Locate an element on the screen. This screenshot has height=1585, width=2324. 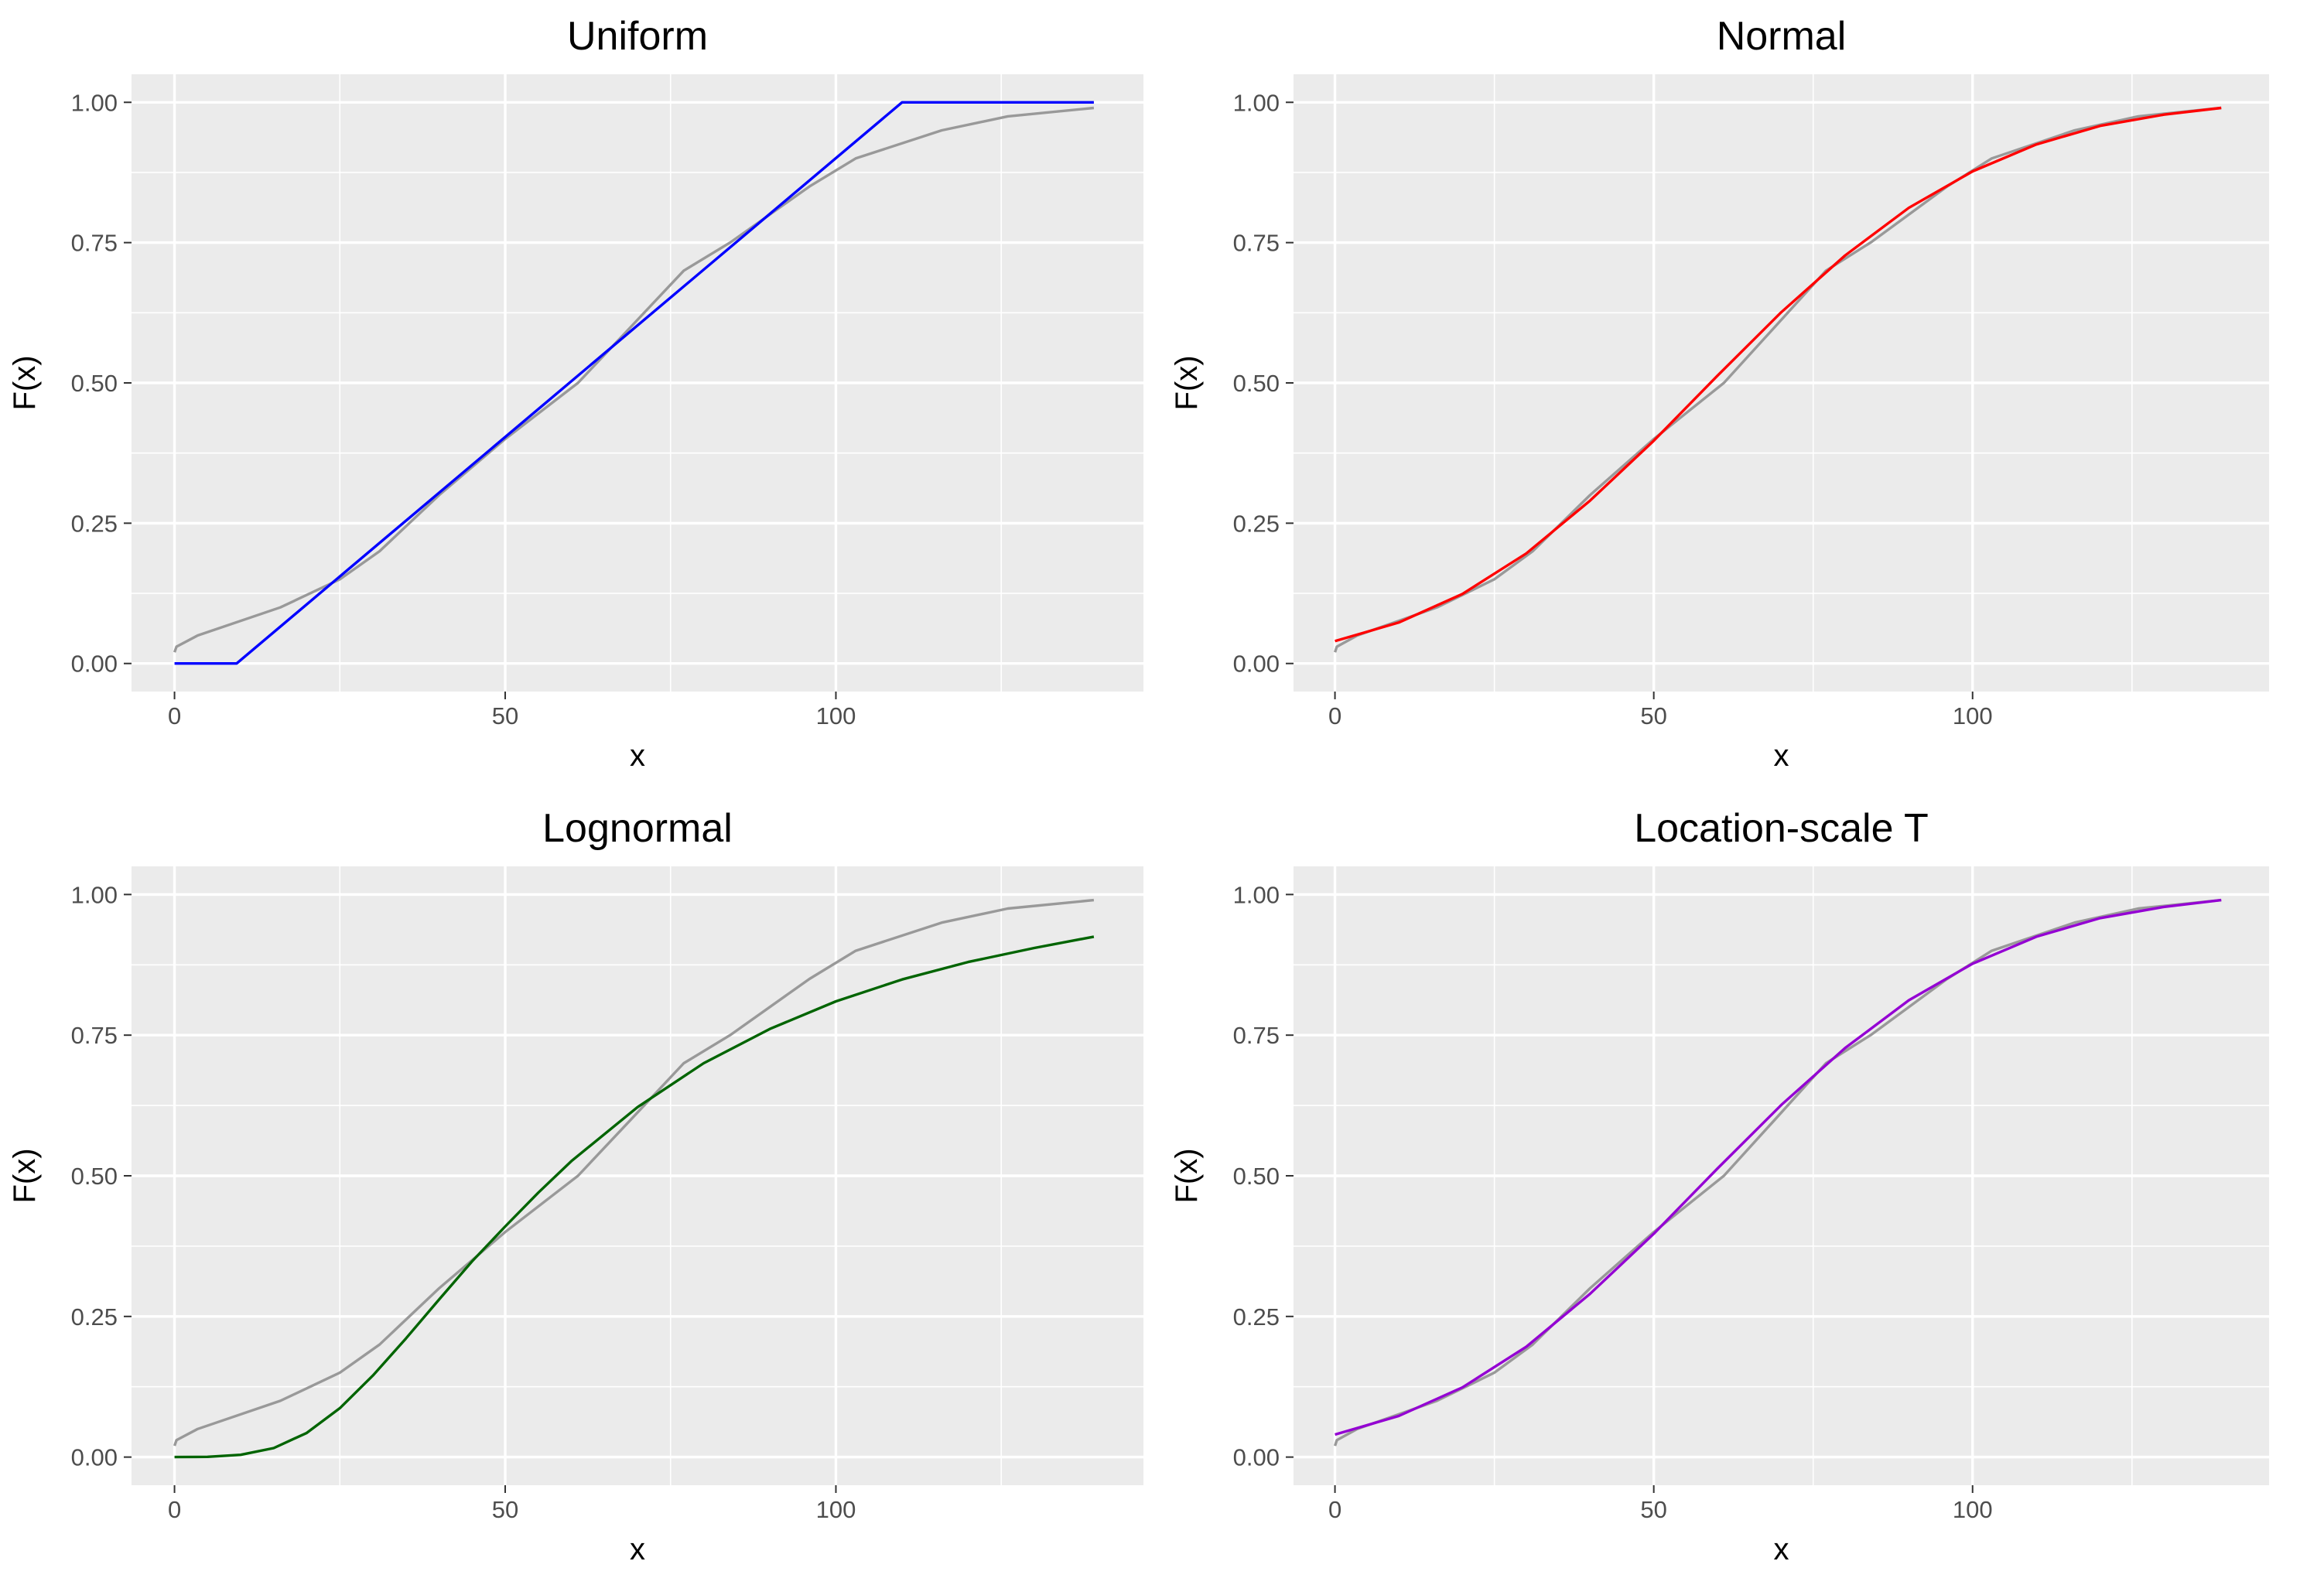
chart-title: Location-scale T is located at coordinates (1781, 828).